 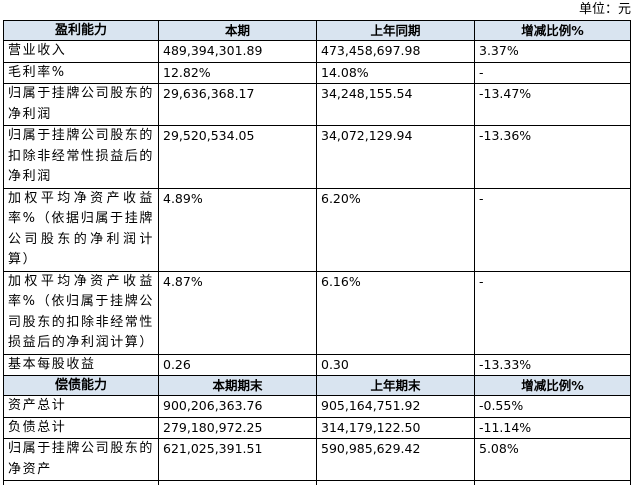 I want to click on cell: -0.55%, so click(x=552, y=406).